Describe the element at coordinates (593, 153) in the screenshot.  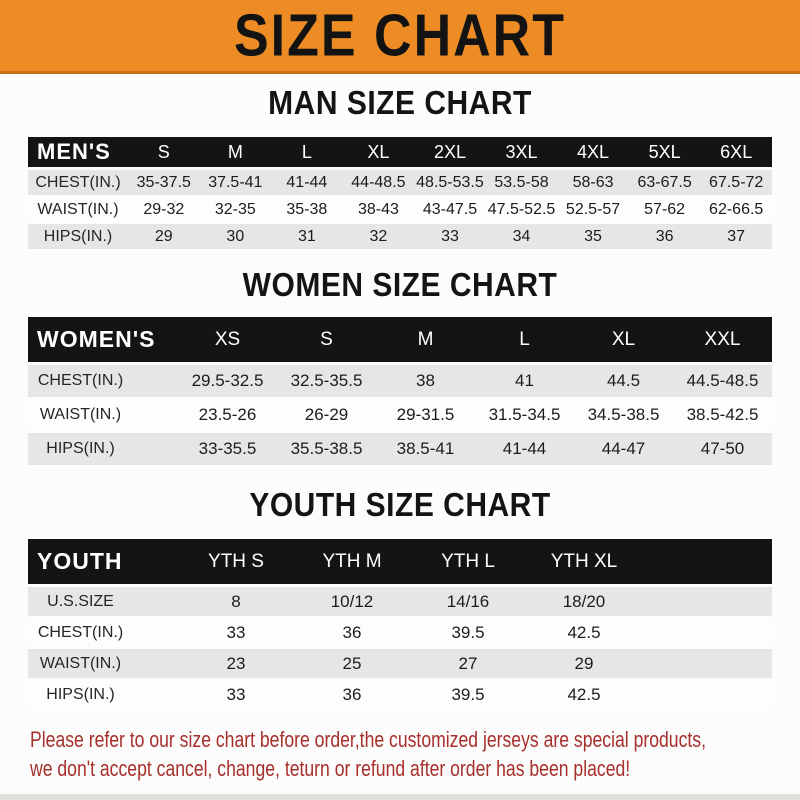
I see `size-column-header: 4XL` at that location.